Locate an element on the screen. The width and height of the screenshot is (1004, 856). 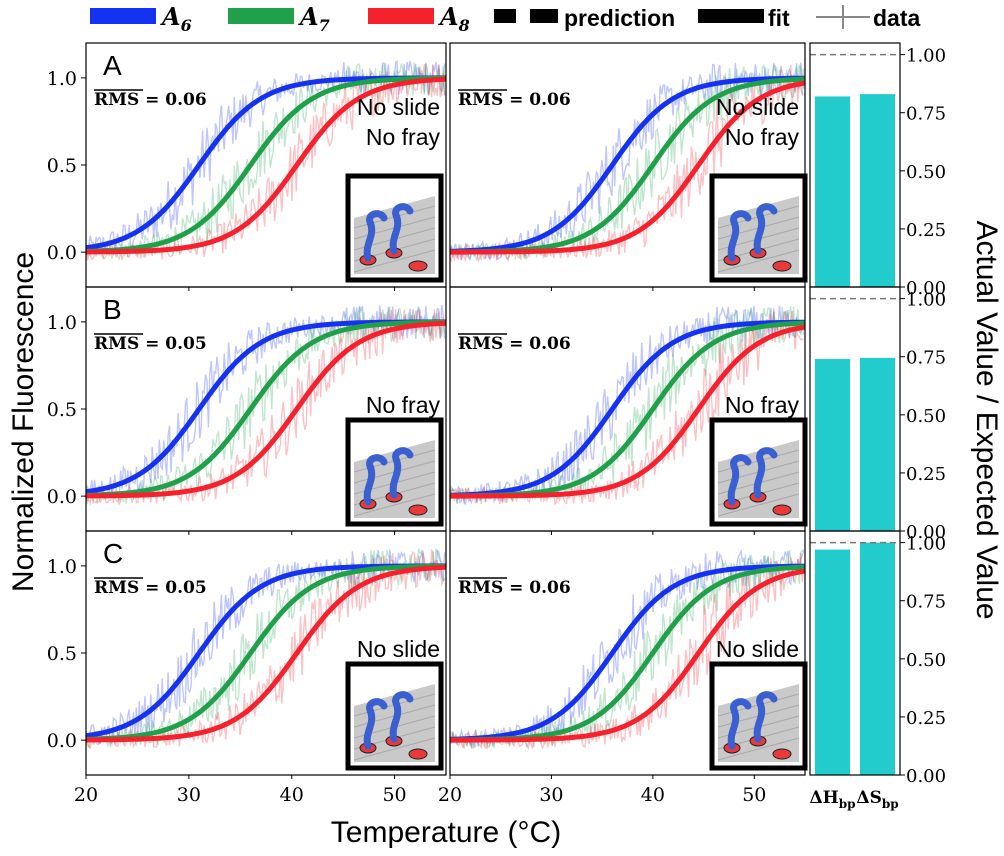
x-tick-label: 50 is located at coordinates (394, 795).